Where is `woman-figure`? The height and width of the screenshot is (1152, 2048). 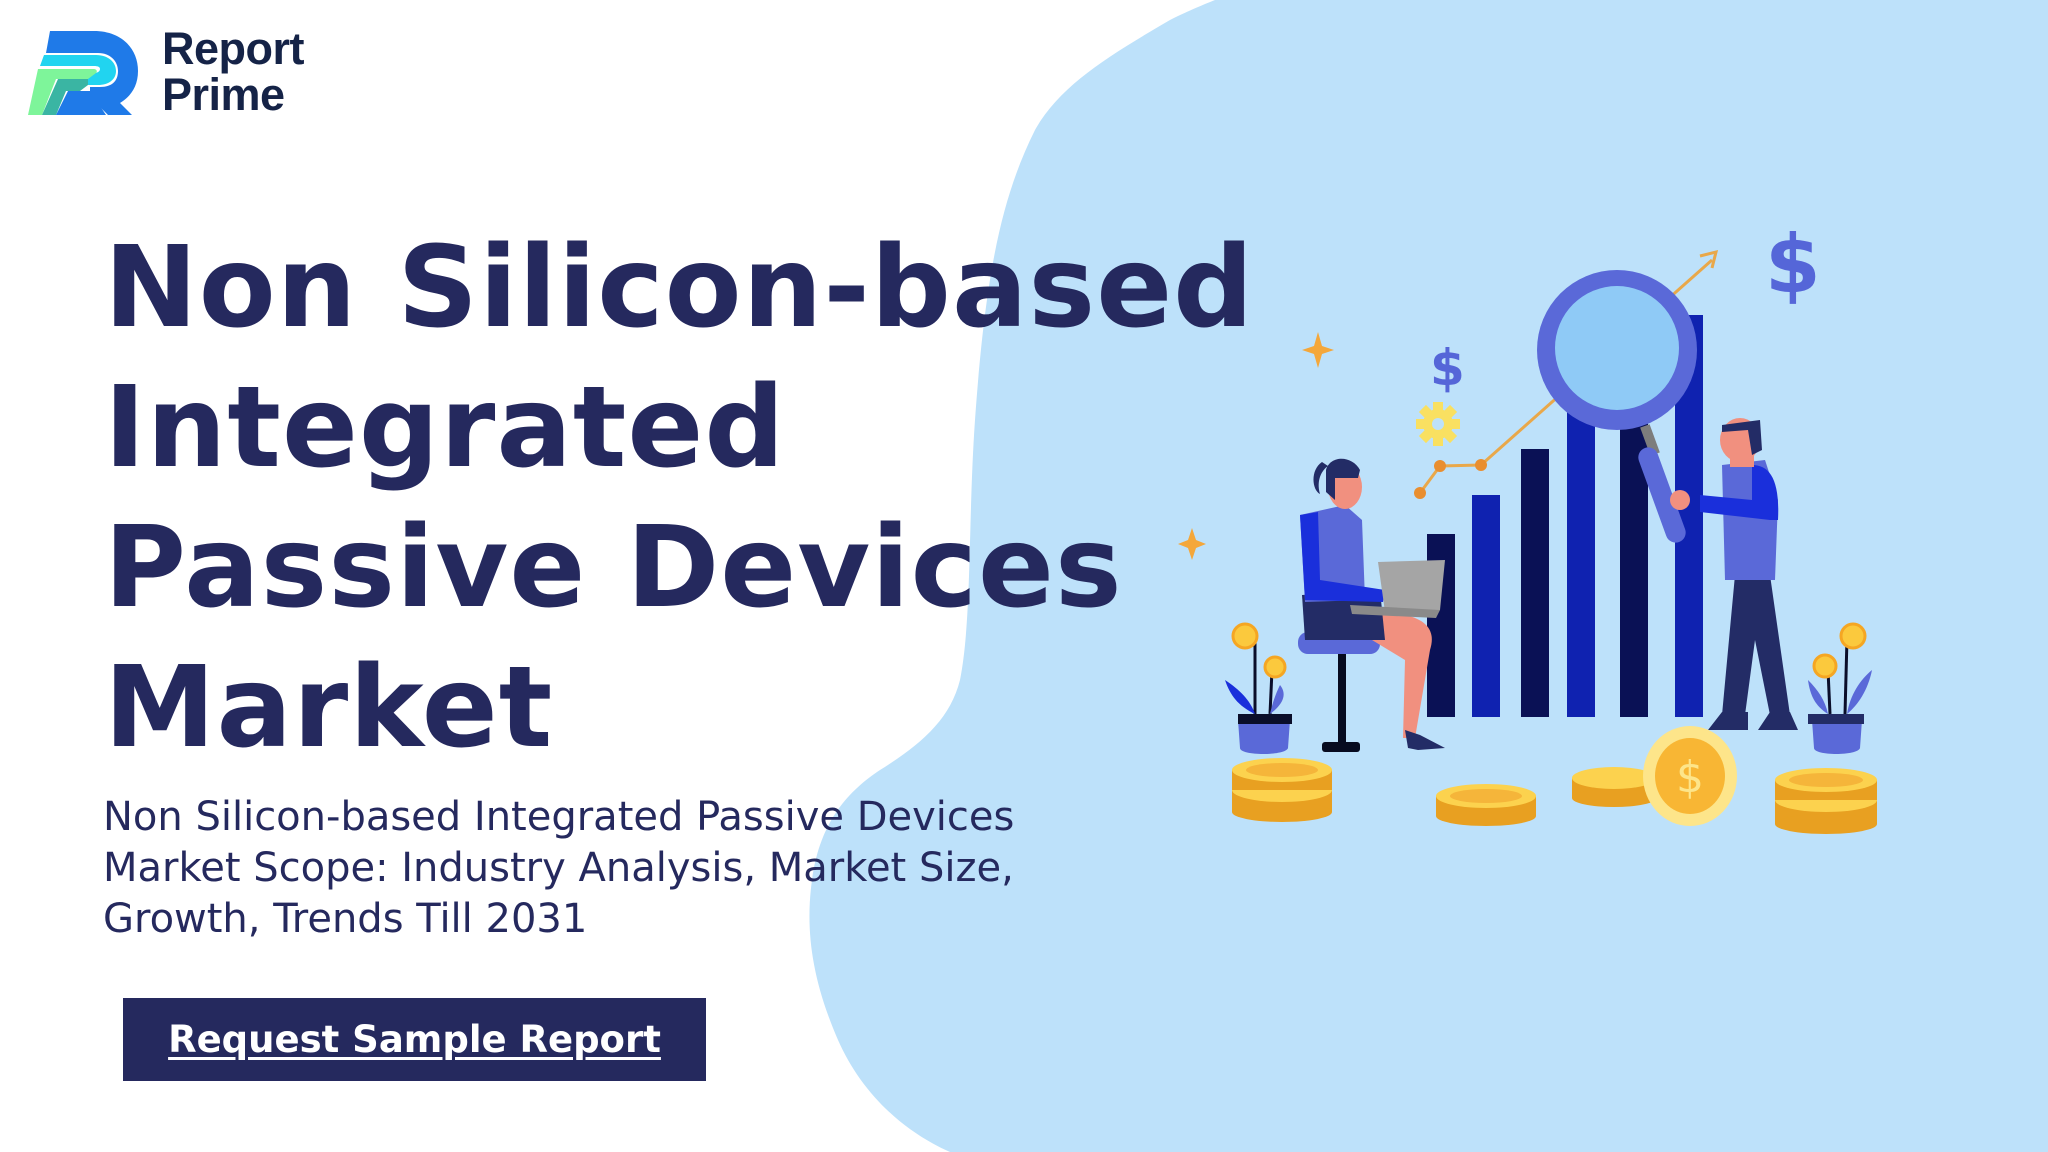 woman-figure is located at coordinates (1371, 605).